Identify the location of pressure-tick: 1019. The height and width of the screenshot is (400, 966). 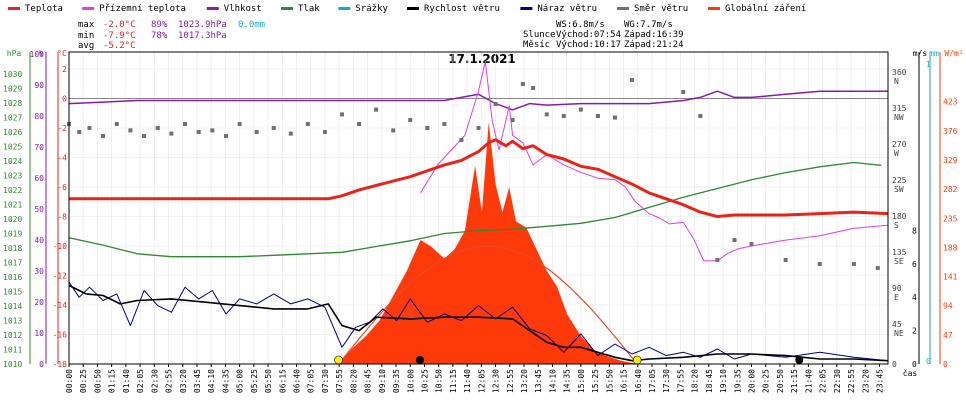
(12, 234).